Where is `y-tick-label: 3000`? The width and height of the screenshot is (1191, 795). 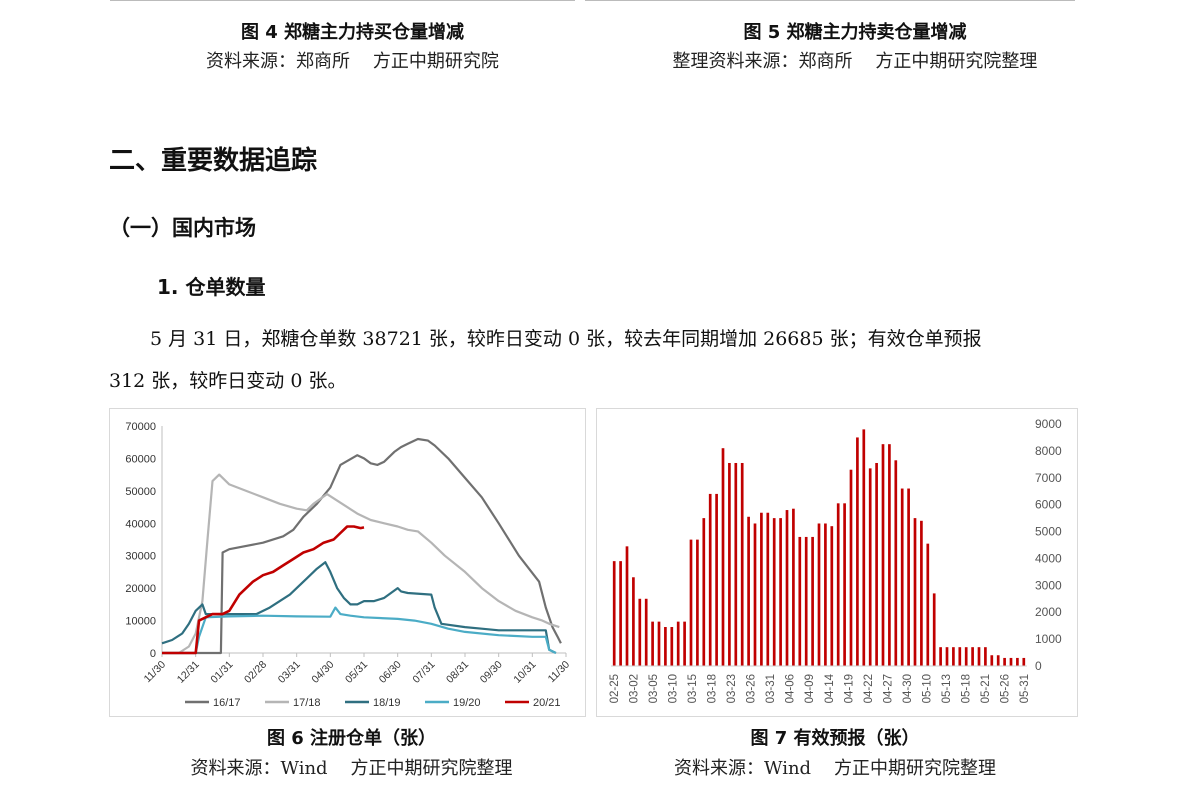
y-tick-label: 3000 is located at coordinates (1048, 585).